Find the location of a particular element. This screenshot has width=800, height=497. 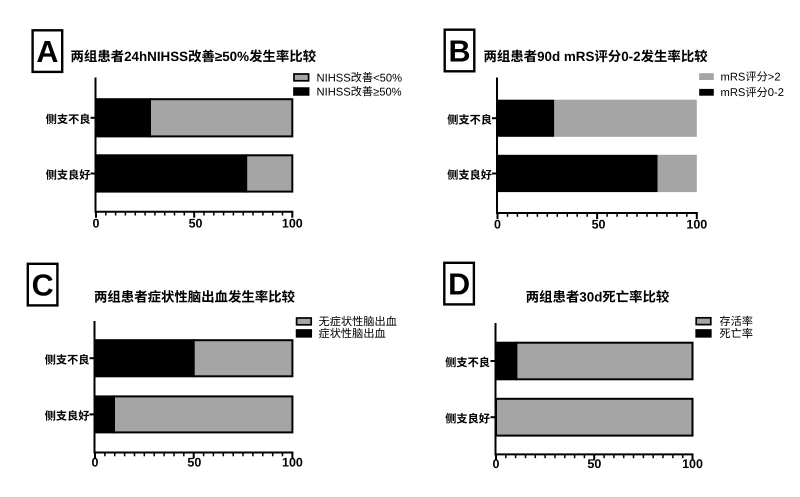

svg-text: 30d is located at coordinates (590, 297).